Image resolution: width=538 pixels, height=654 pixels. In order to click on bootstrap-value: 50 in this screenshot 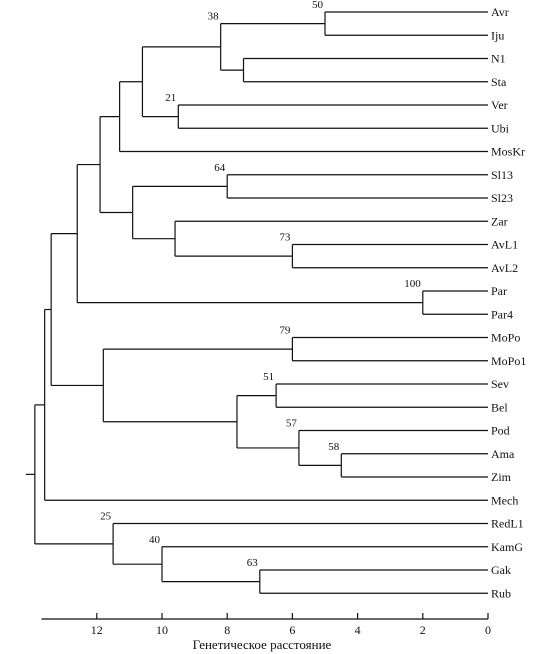, I will do `click(318, 5)`.